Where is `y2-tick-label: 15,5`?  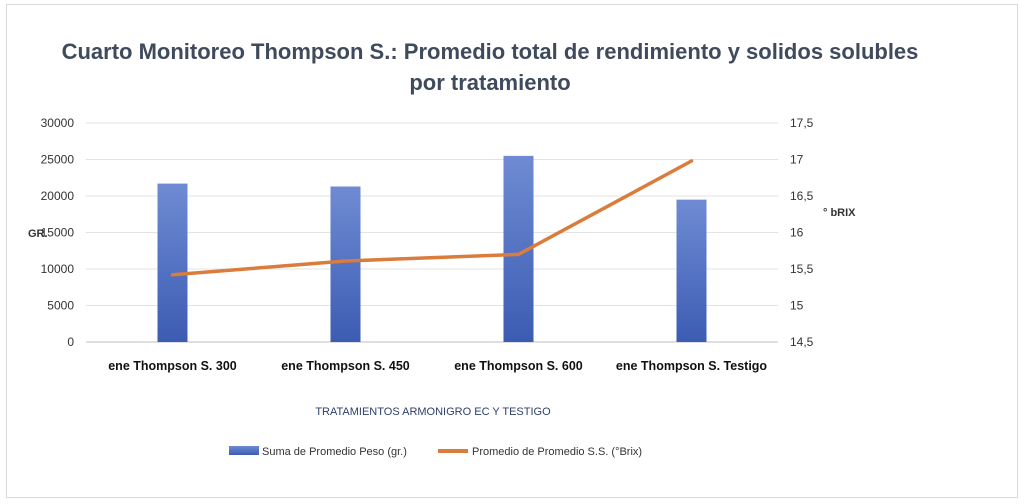
y2-tick-label: 15,5 is located at coordinates (802, 269).